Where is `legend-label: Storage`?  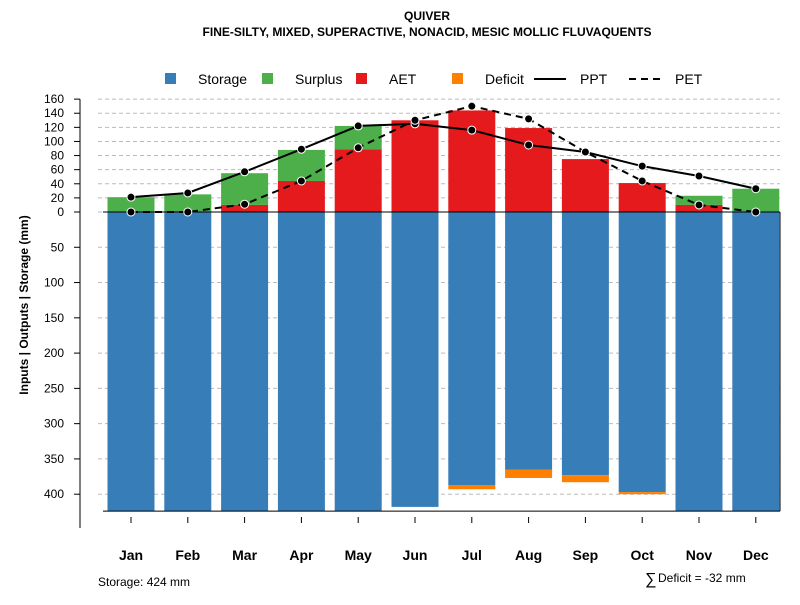 legend-label: Storage is located at coordinates (222, 79).